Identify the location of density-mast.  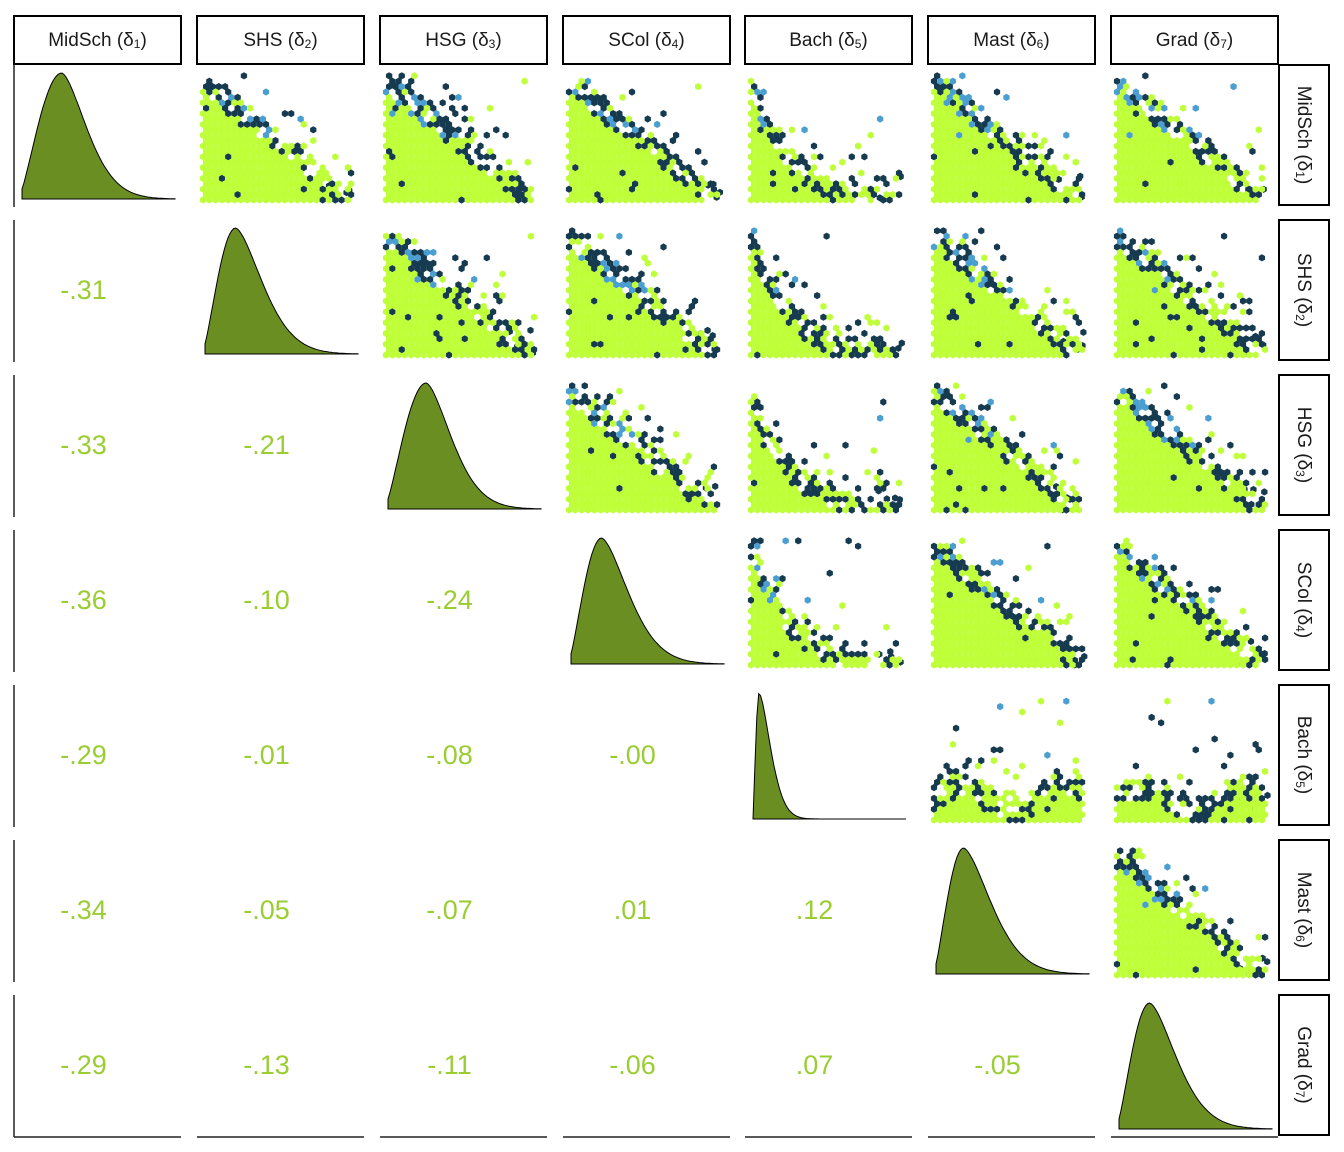
(1012, 911).